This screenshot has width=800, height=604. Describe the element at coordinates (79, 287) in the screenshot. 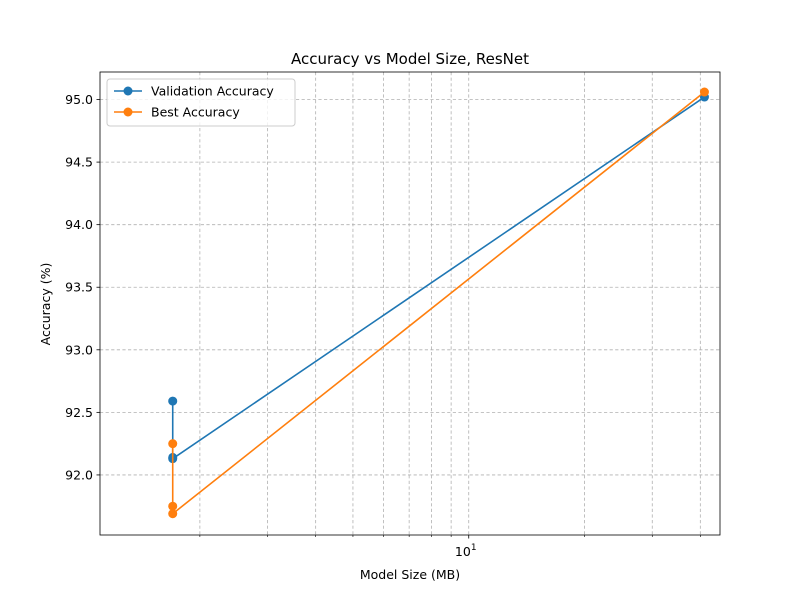

I see `y-tick-label: 93.5` at that location.